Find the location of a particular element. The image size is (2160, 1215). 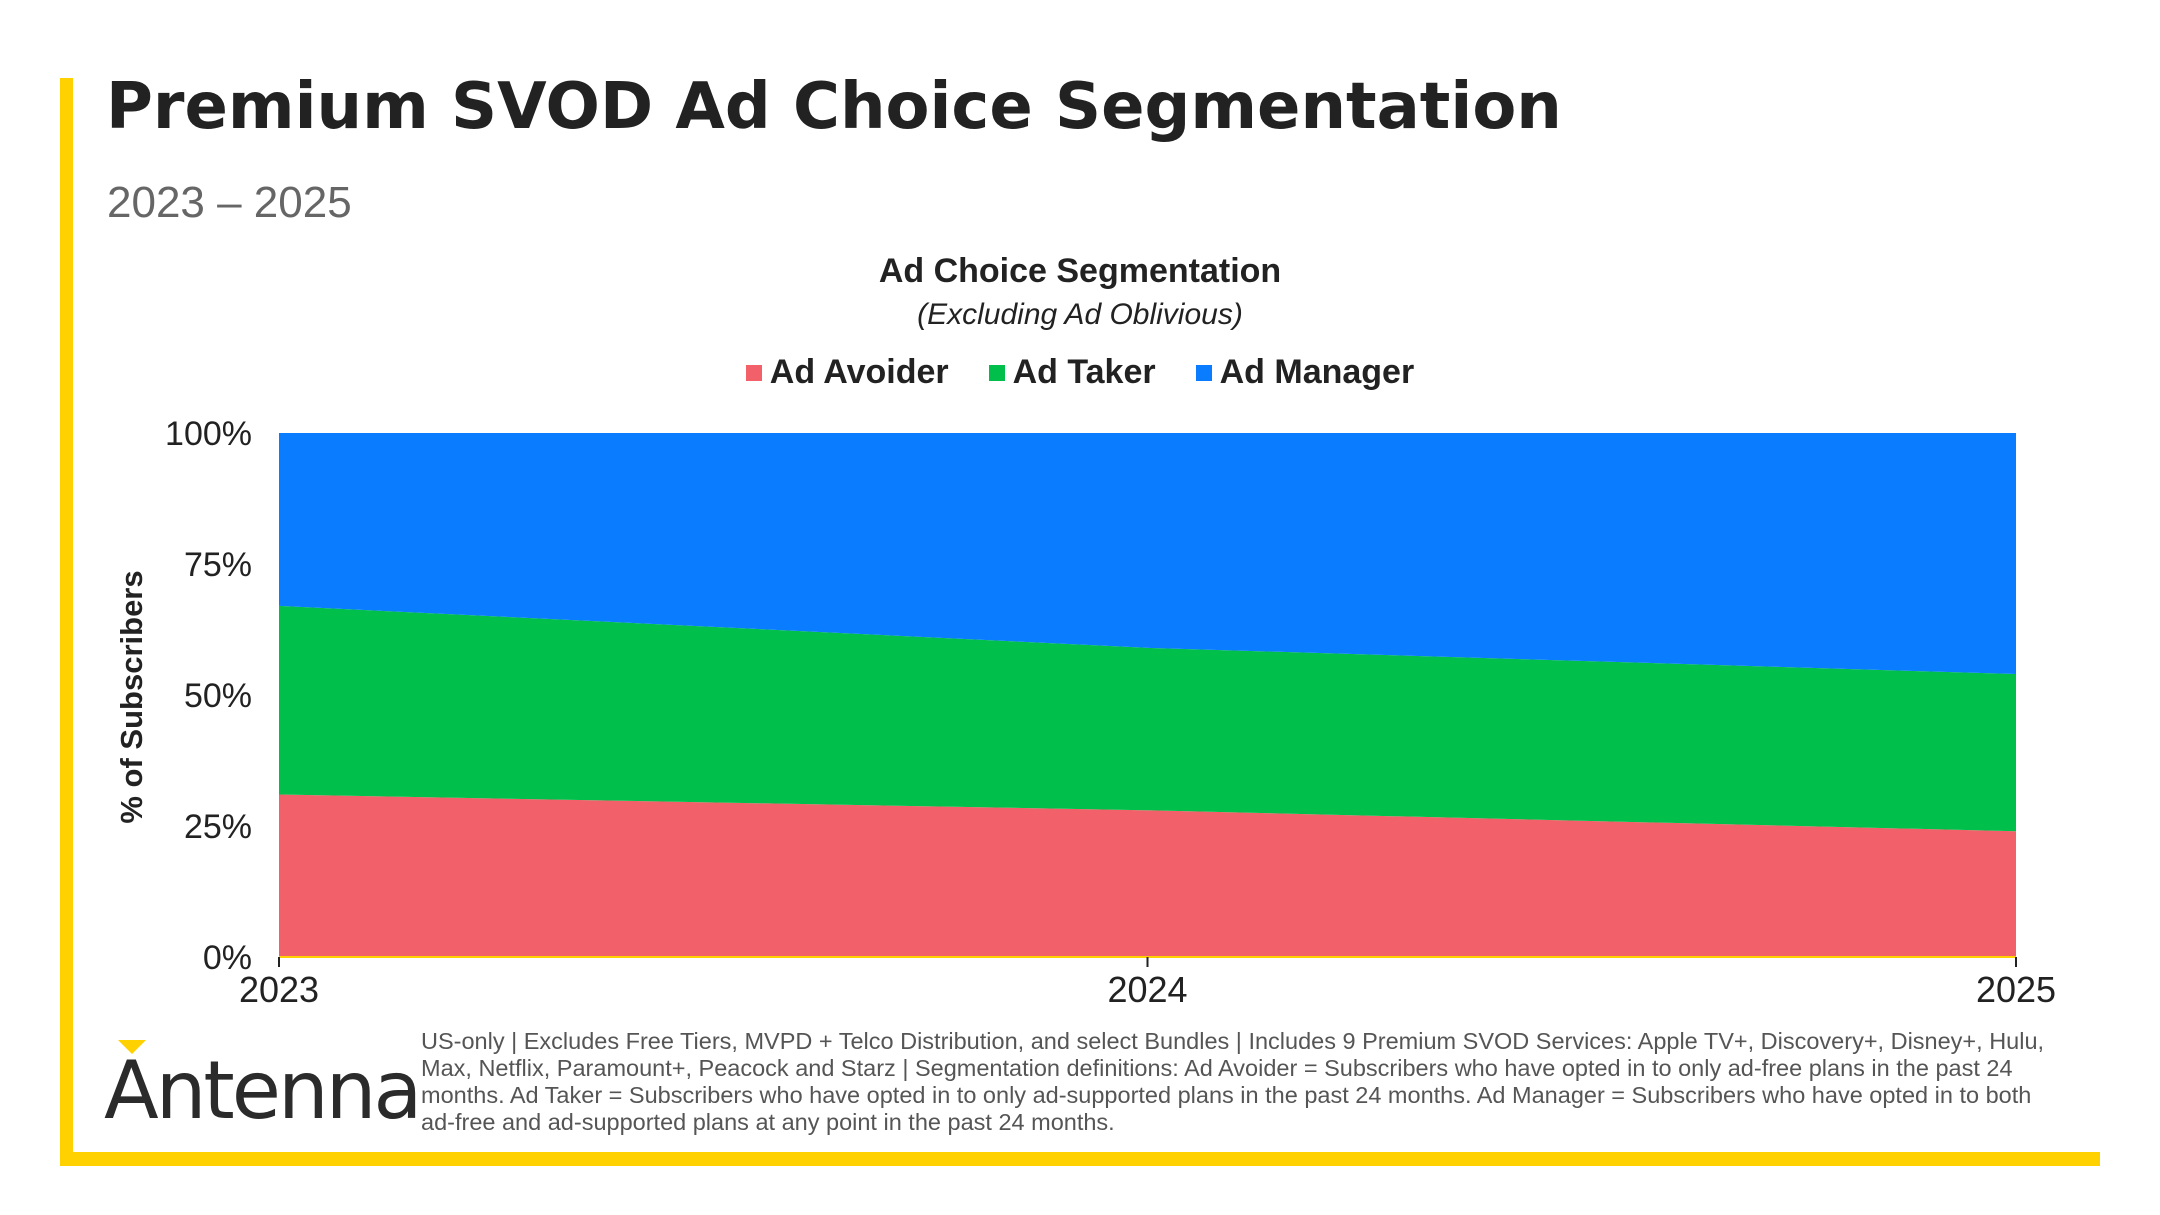

y-tick-label: 25% is located at coordinates (218, 827).